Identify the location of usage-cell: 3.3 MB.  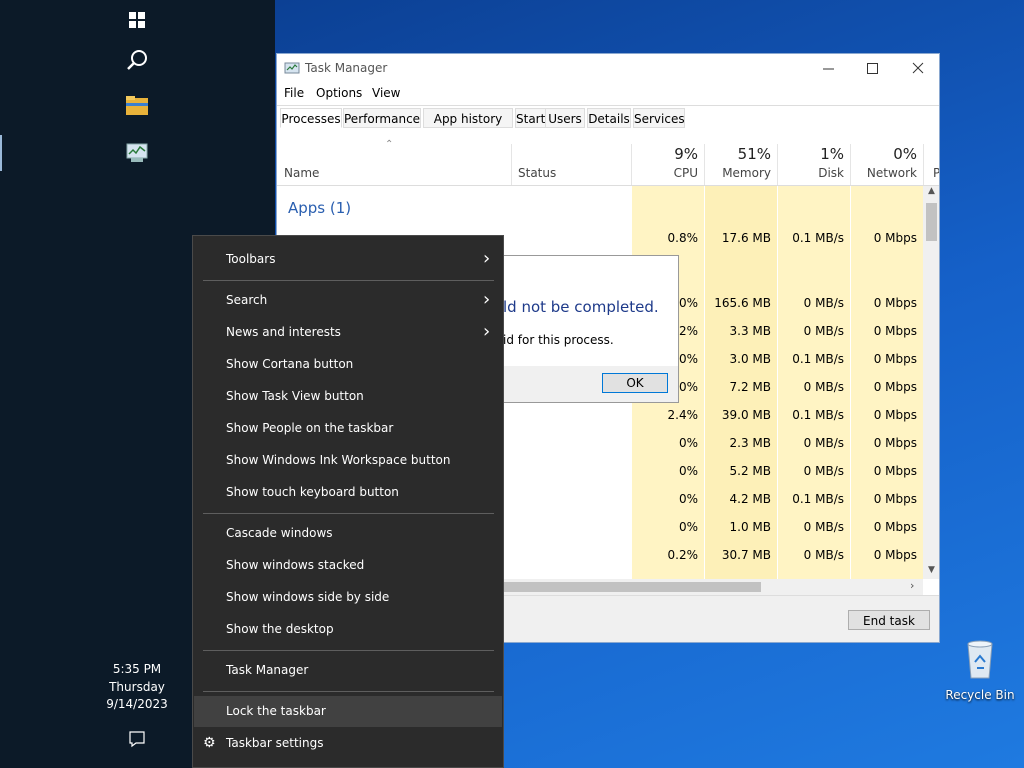
(750, 331).